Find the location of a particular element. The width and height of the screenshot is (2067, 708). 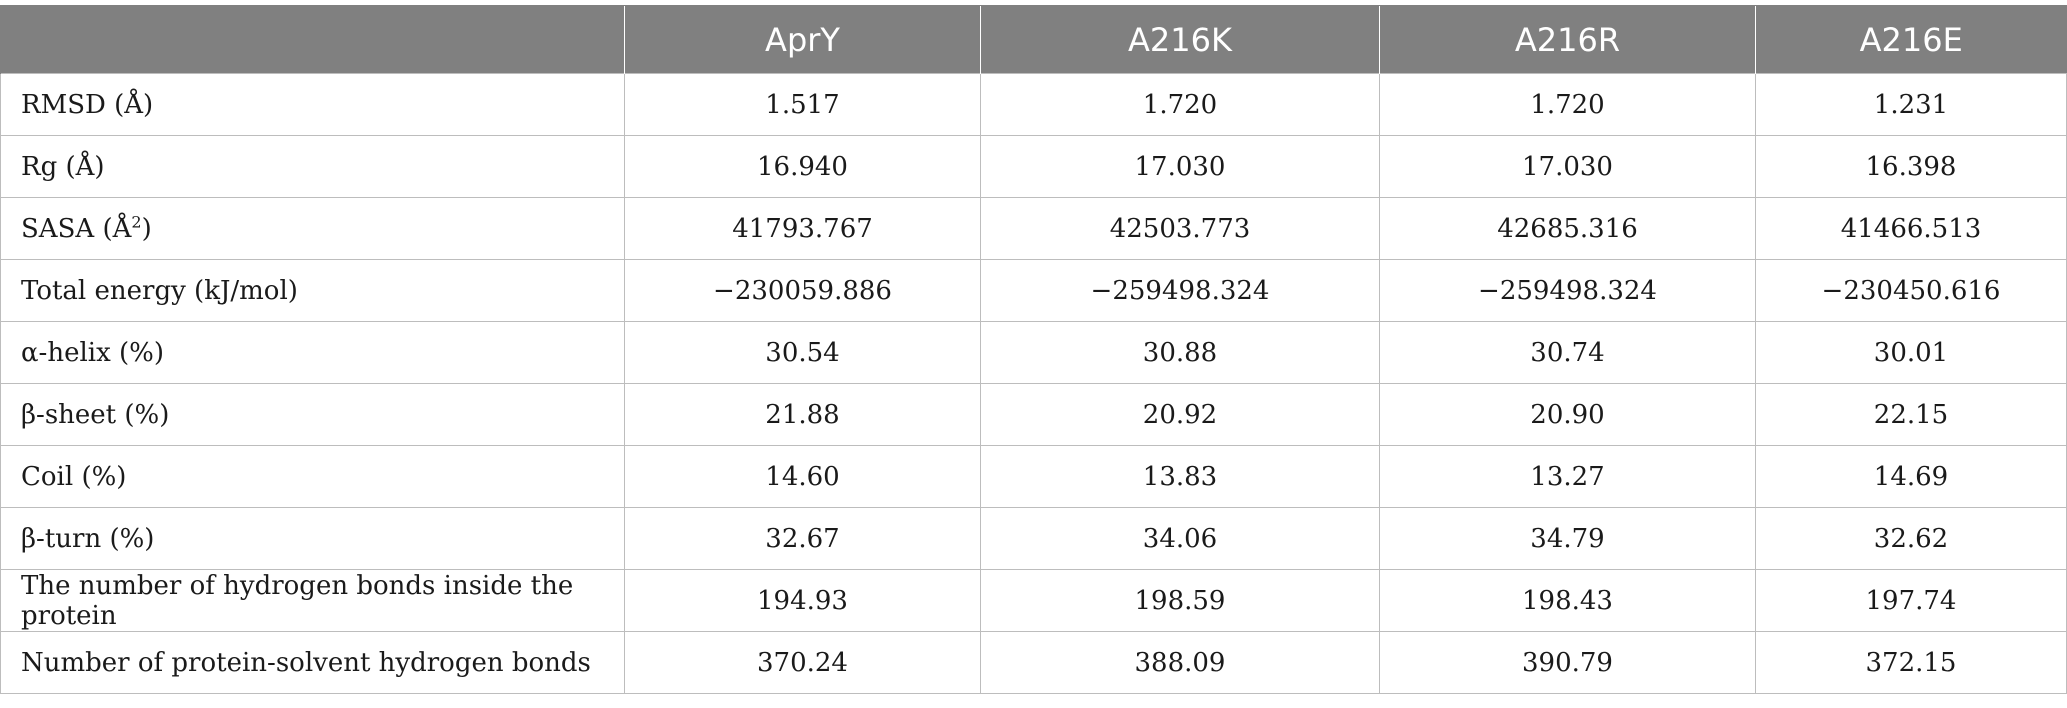

cell-value: 13.27 is located at coordinates (1567, 476).